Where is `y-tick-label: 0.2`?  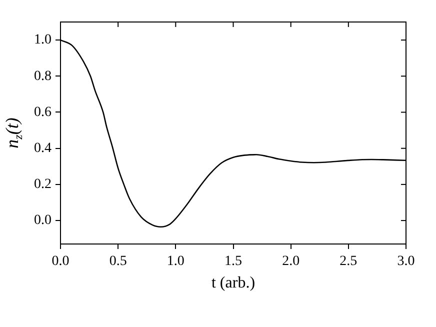 y-tick-label: 0.2 is located at coordinates (43, 184).